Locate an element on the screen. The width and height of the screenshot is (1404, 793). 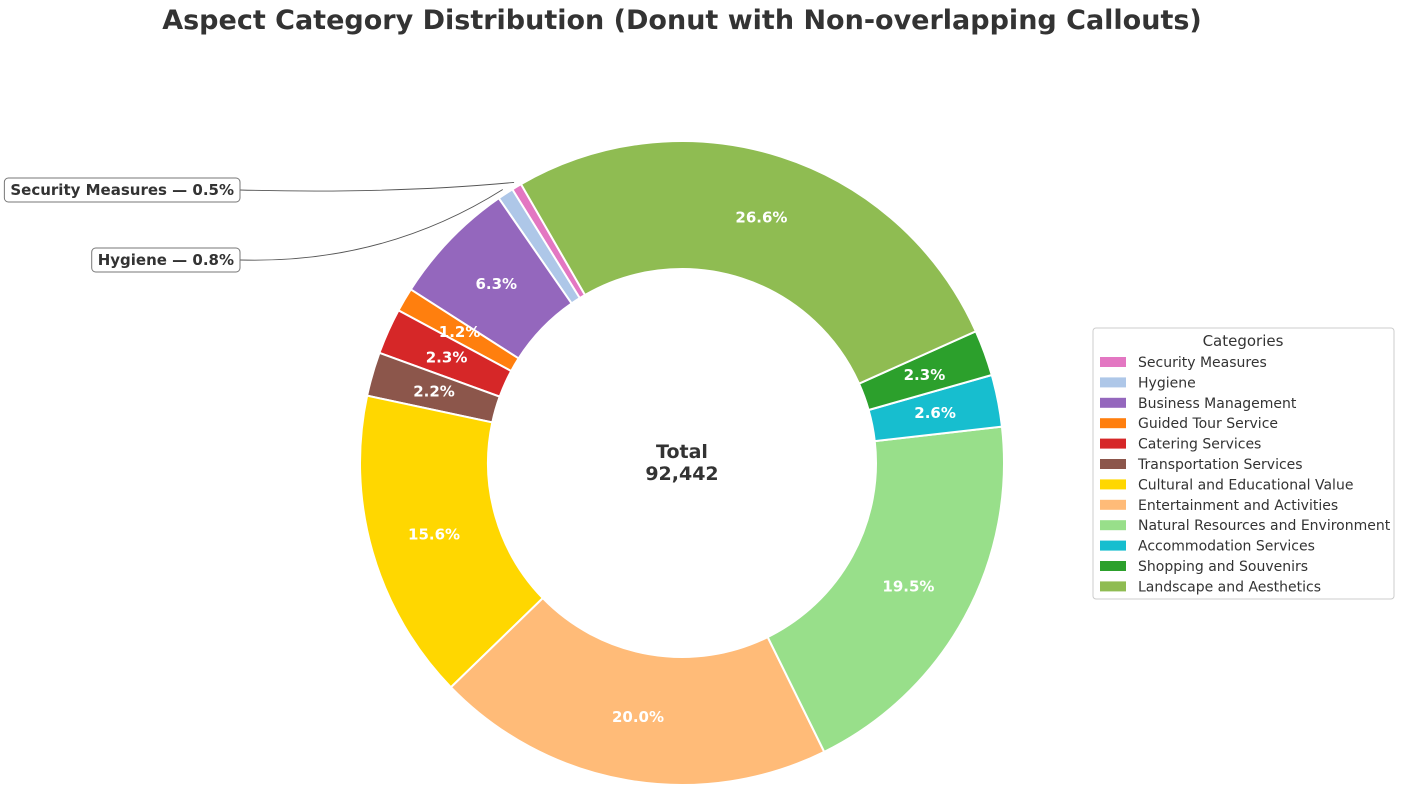
callout-box-security-measures is located at coordinates (122, 190).